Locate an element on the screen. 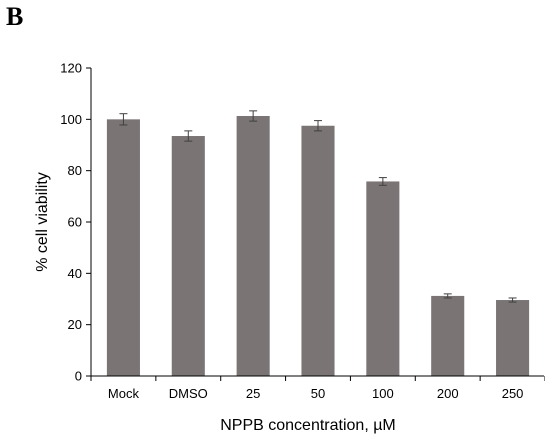 This screenshot has width=545, height=441. y-tick-label: 80 is located at coordinates (75, 170).